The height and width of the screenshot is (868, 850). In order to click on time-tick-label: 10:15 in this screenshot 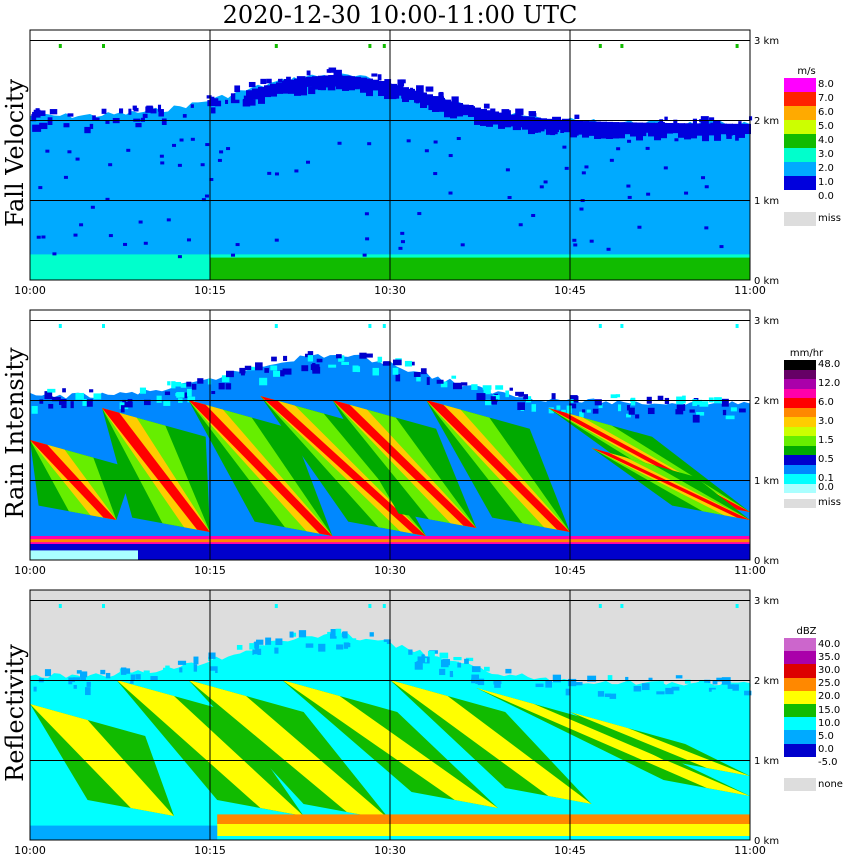, I will do `click(210, 570)`.